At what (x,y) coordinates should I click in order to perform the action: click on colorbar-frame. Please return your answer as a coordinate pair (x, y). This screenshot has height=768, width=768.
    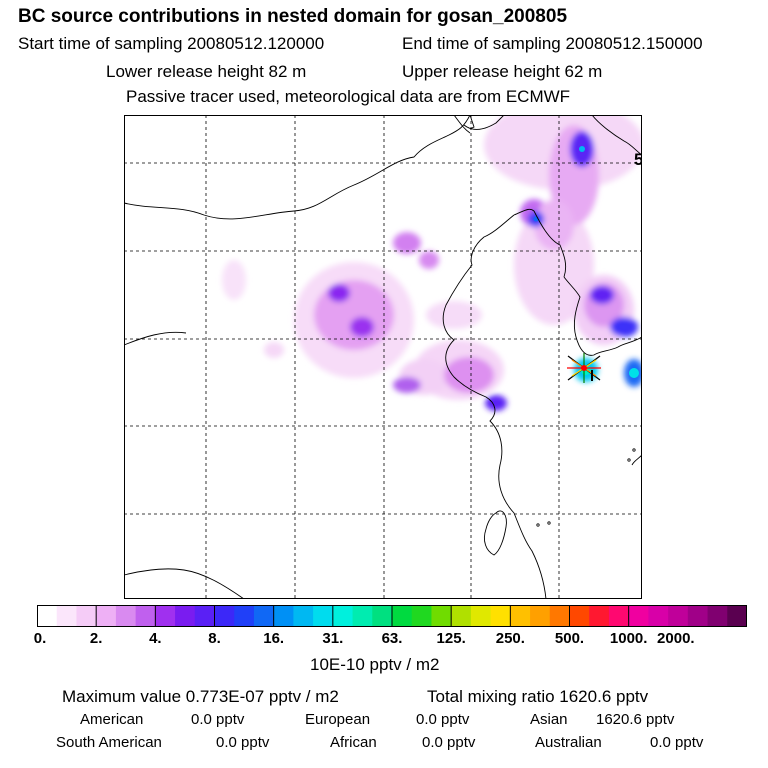
    Looking at the image, I should click on (392, 616).